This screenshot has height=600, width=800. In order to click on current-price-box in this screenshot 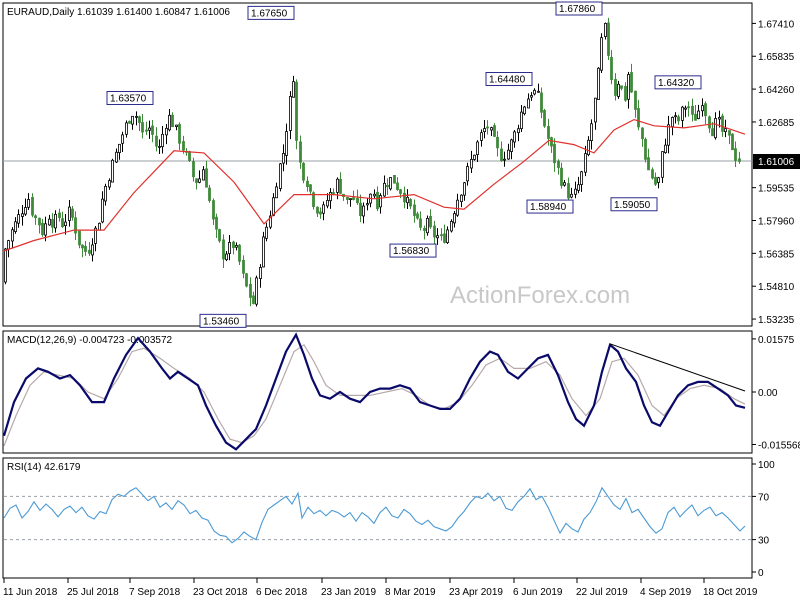, I will do `click(776, 161)`.